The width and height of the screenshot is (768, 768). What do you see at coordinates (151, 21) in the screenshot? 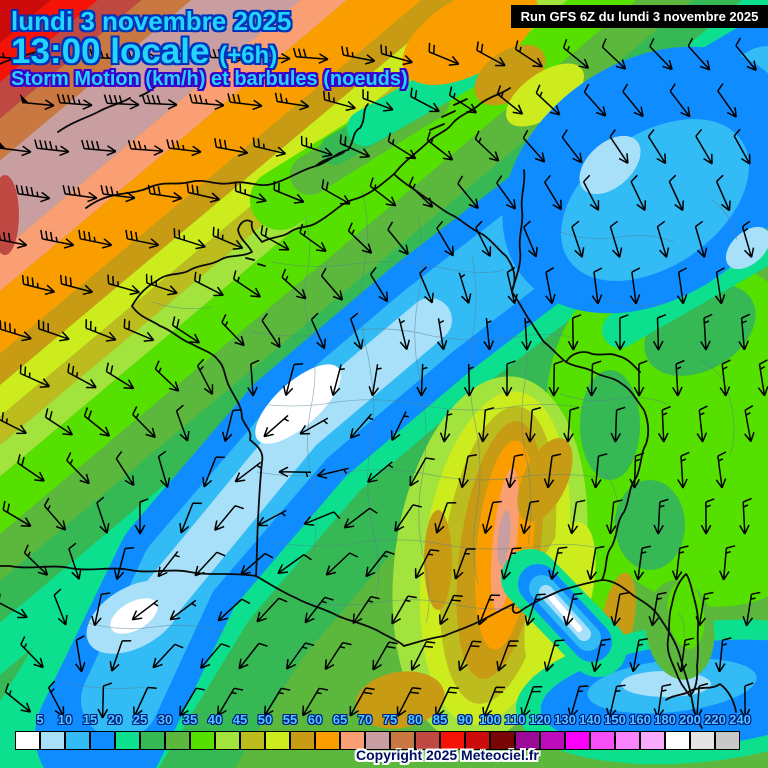
I see `date-title: lundi 3 novembre 2025` at bounding box center [151, 21].